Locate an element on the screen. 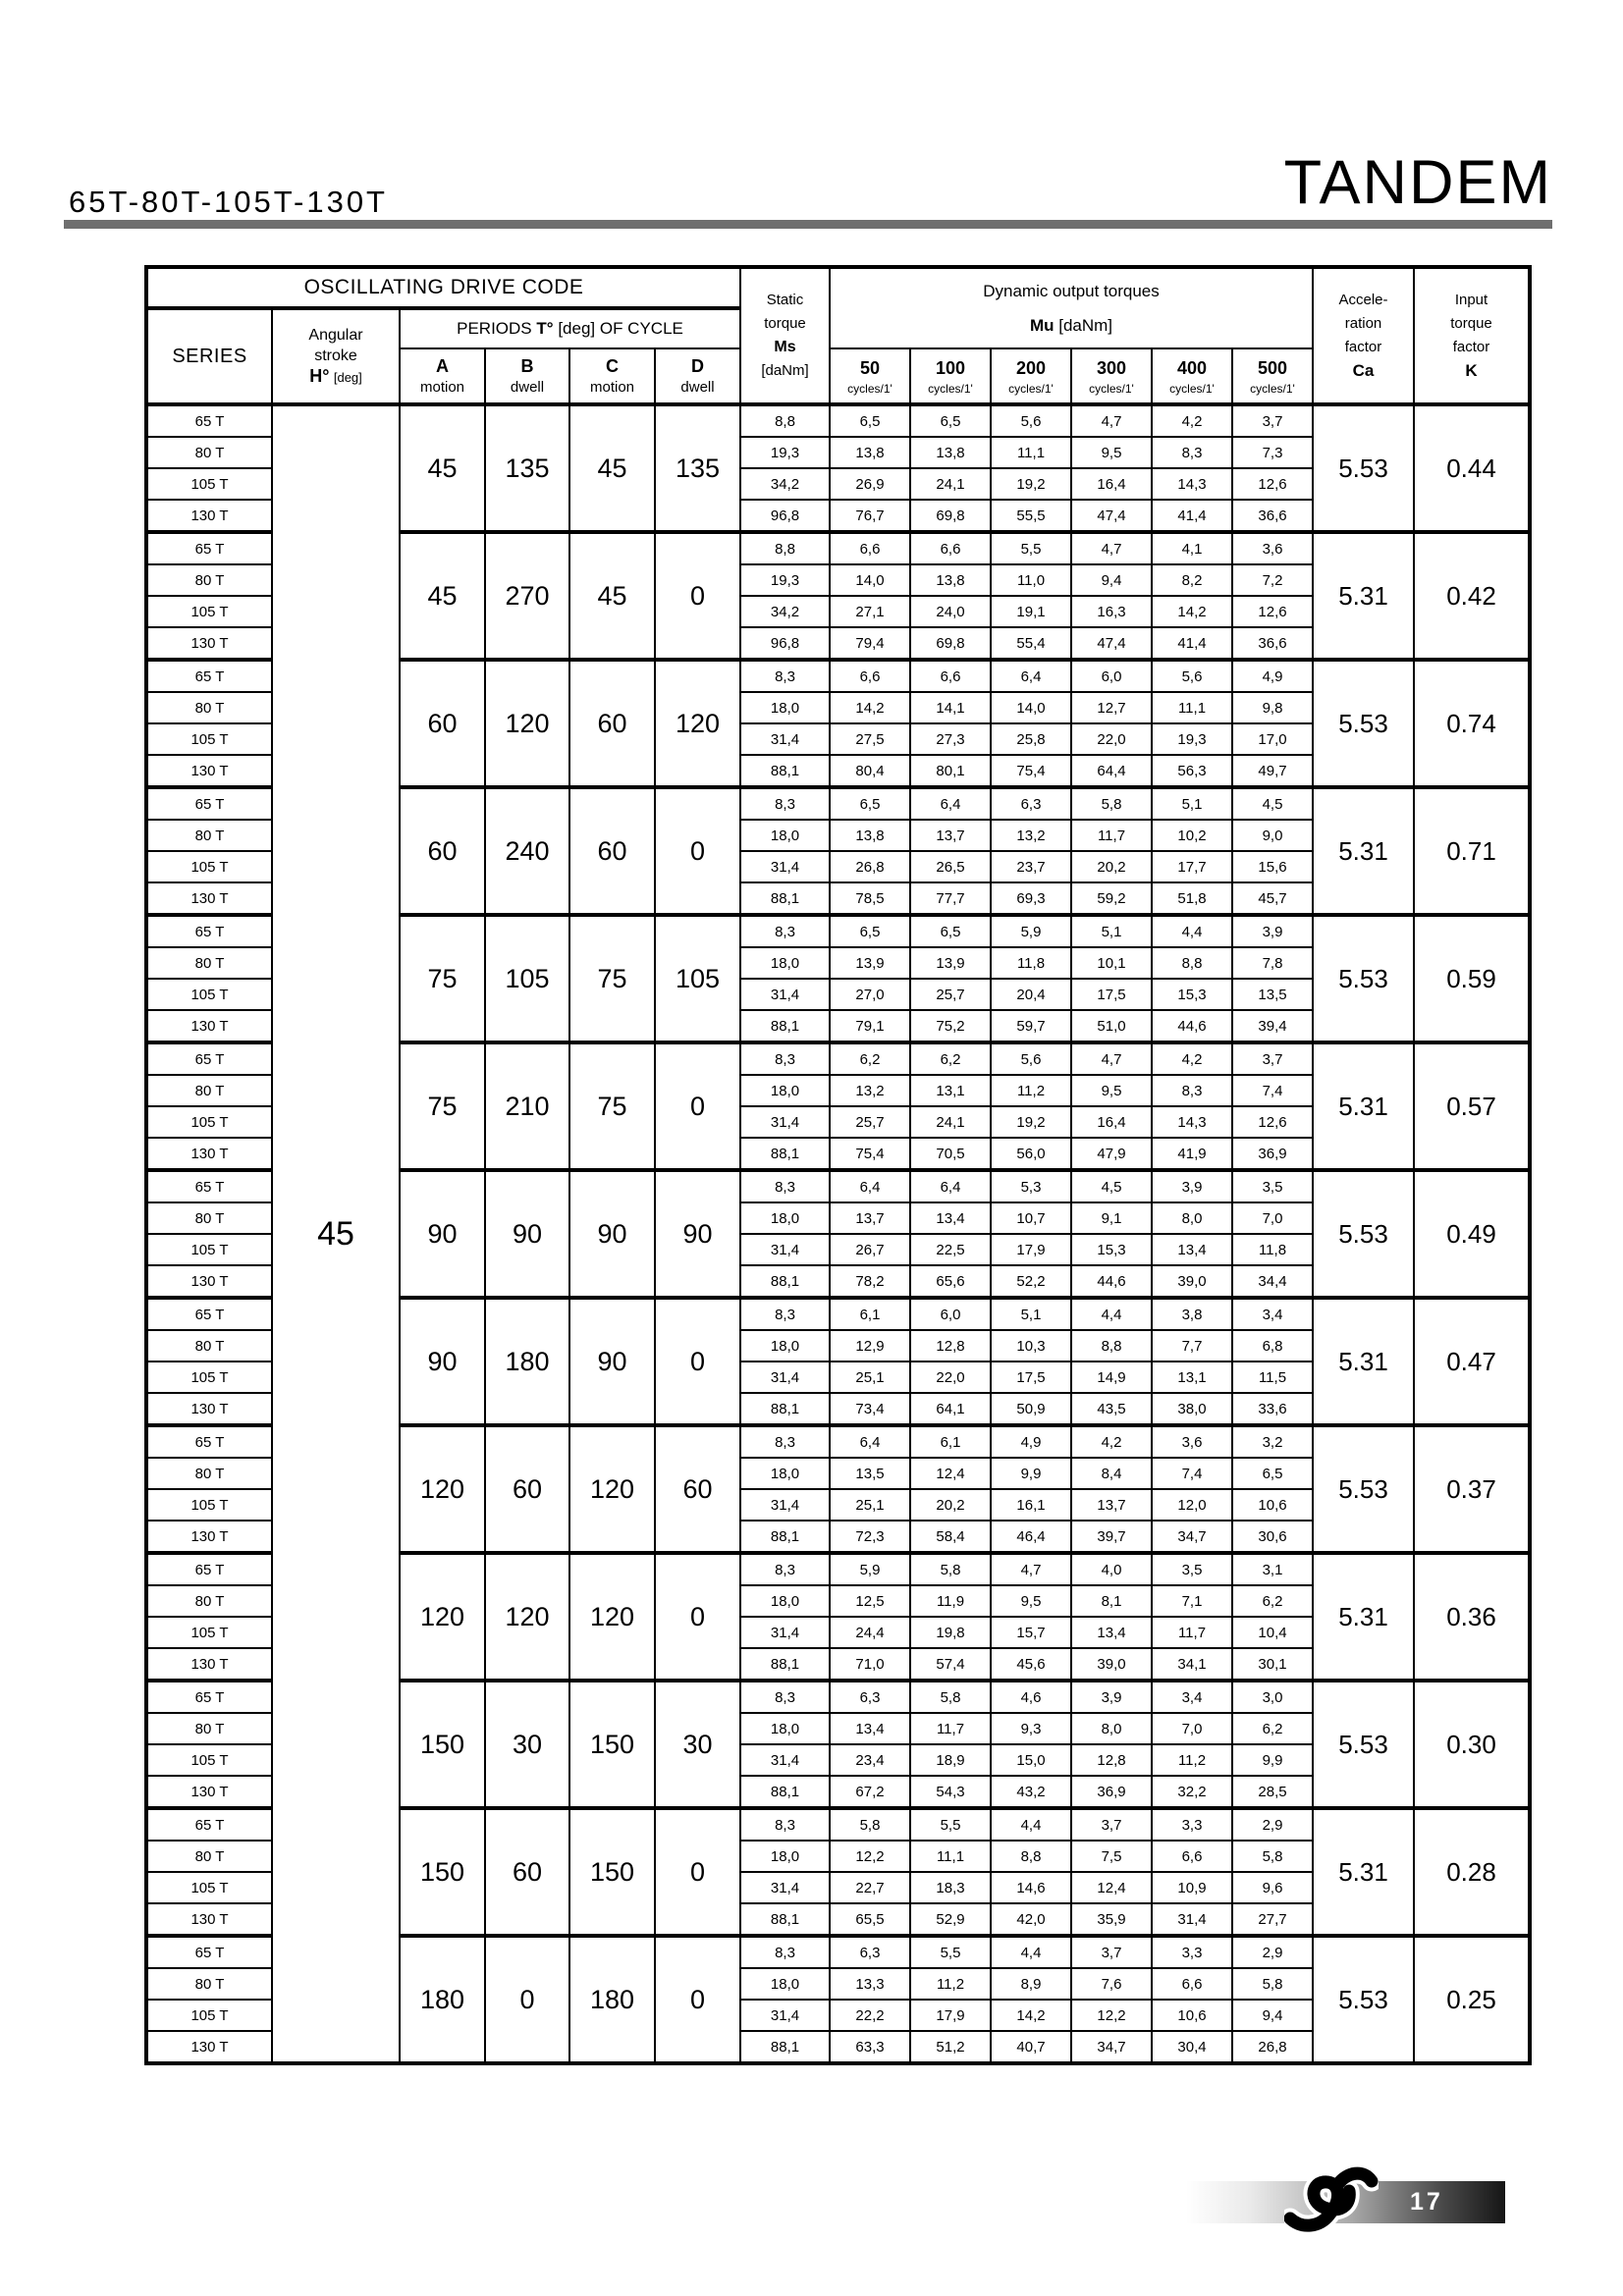 The width and height of the screenshot is (1623, 2296). angular-stroke-value: 45 is located at coordinates (336, 1233).